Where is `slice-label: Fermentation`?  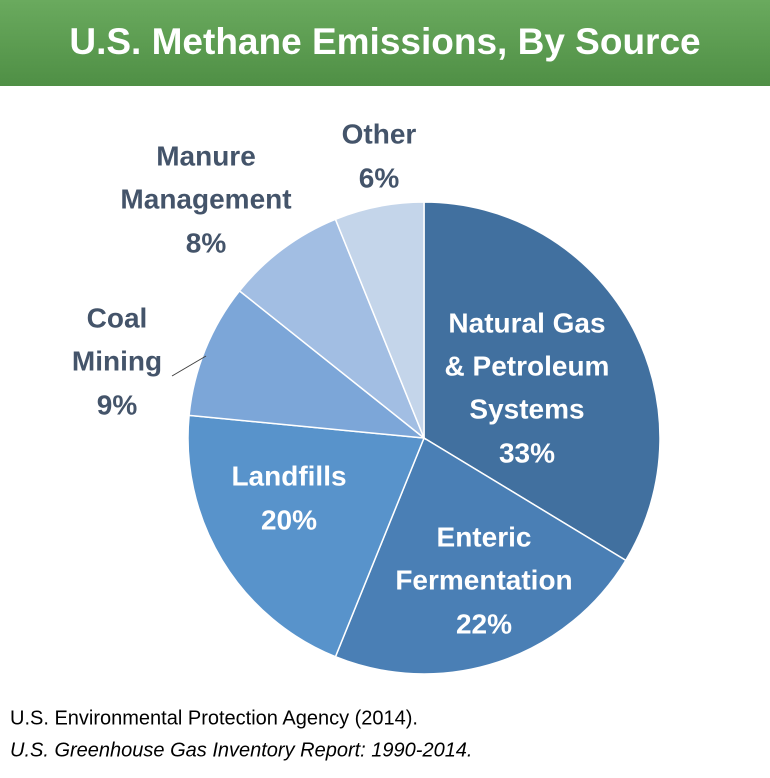
slice-label: Fermentation is located at coordinates (483, 579).